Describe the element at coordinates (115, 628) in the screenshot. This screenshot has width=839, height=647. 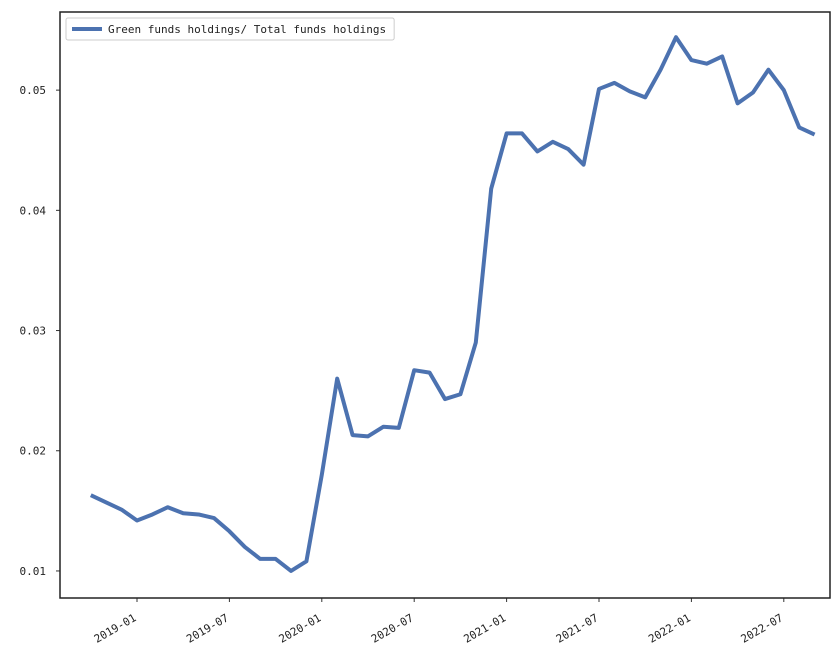
I see `x-tick-label: 2019-01` at that location.